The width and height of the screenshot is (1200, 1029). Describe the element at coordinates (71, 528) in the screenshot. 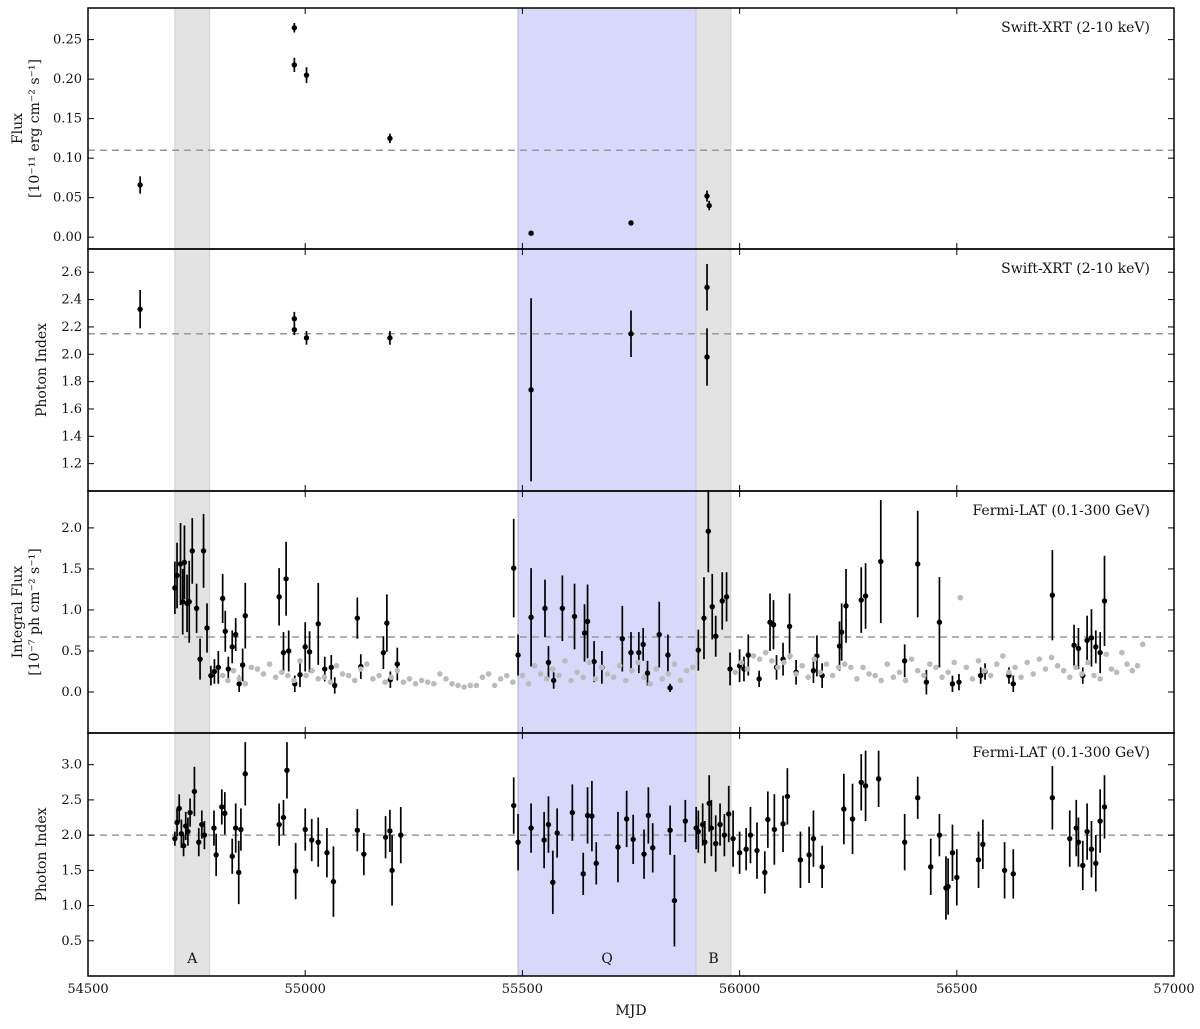

I see `y-tick-label: 2.0` at that location.